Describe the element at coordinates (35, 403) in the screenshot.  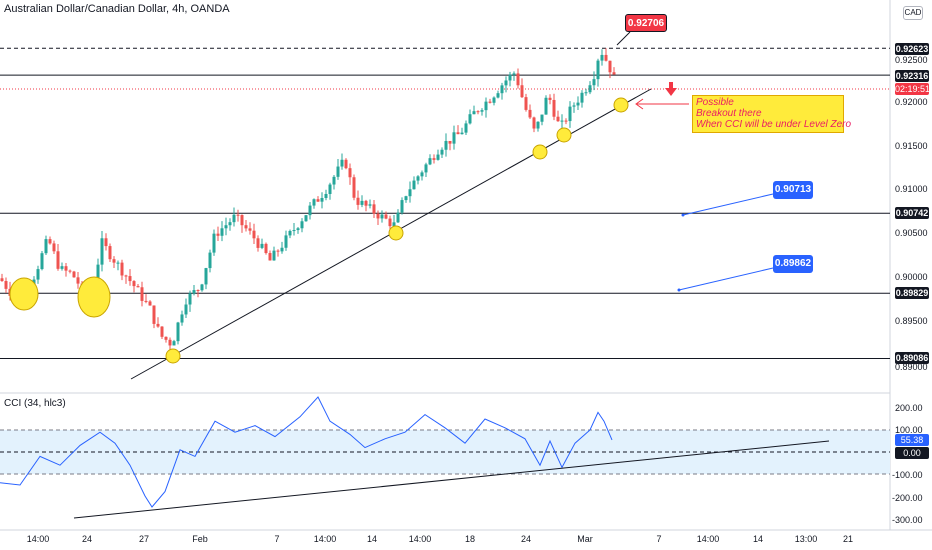
I see `cci-title: CCI (34, hlc3)` at that location.